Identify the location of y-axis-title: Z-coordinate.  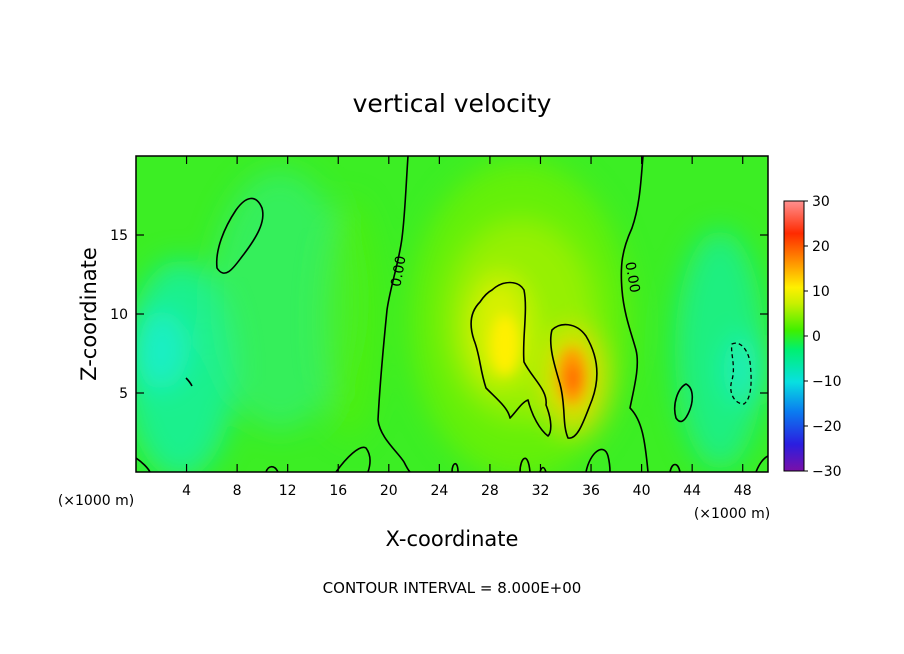
(89, 314).